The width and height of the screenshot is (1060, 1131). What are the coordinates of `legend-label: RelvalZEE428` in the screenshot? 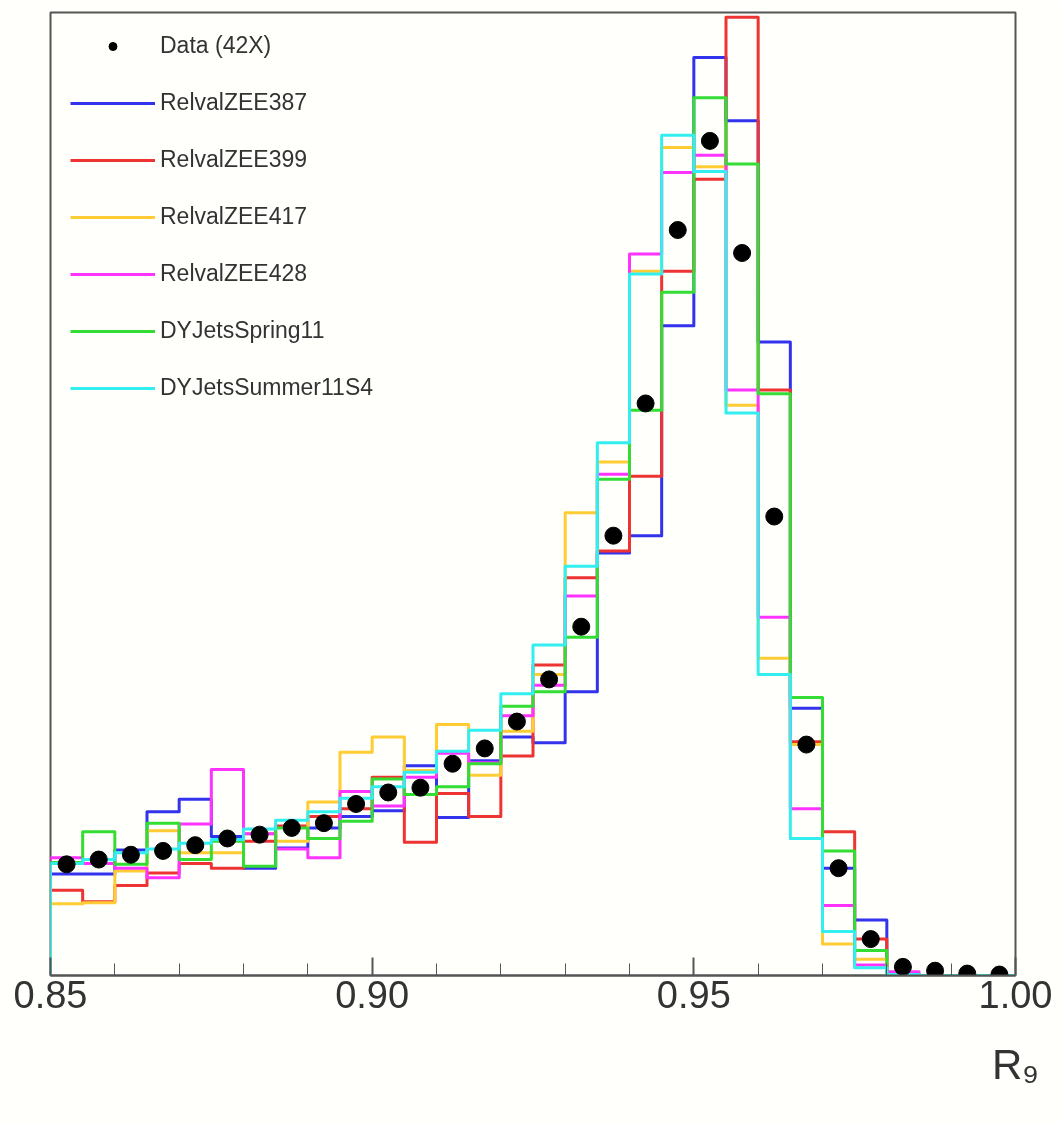 It's located at (234, 273).